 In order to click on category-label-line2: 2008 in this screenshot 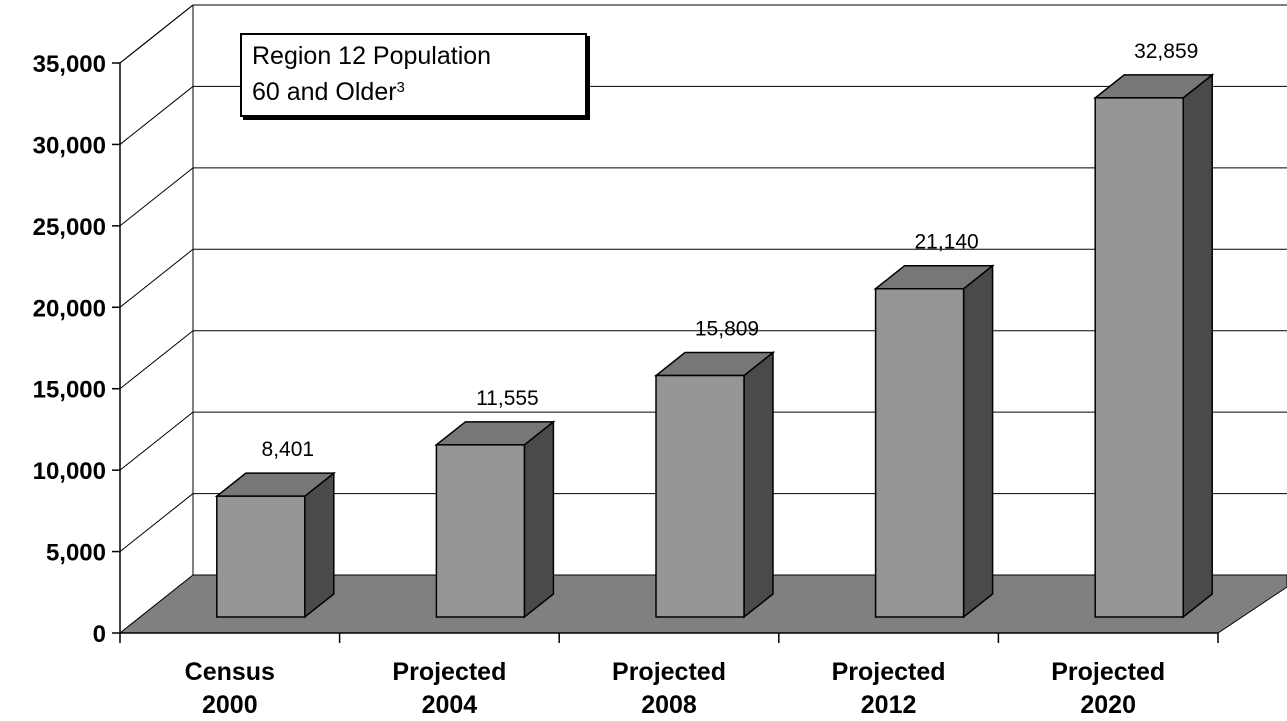, I will do `click(669, 705)`.